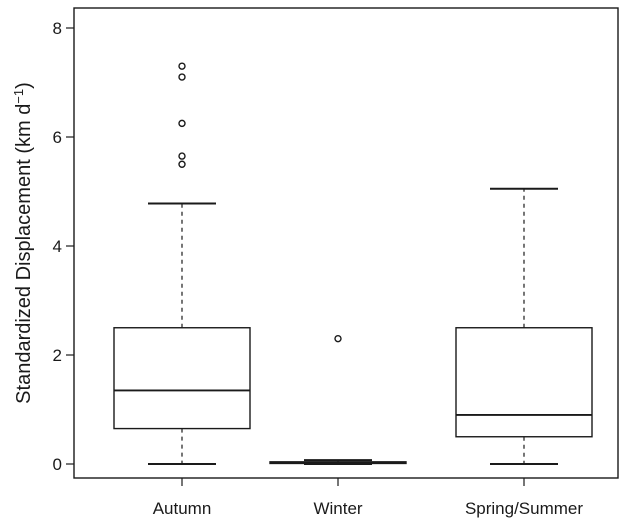 Image resolution: width=627 pixels, height=526 pixels. What do you see at coordinates (338, 399) in the screenshot?
I see `box-winter` at bounding box center [338, 399].